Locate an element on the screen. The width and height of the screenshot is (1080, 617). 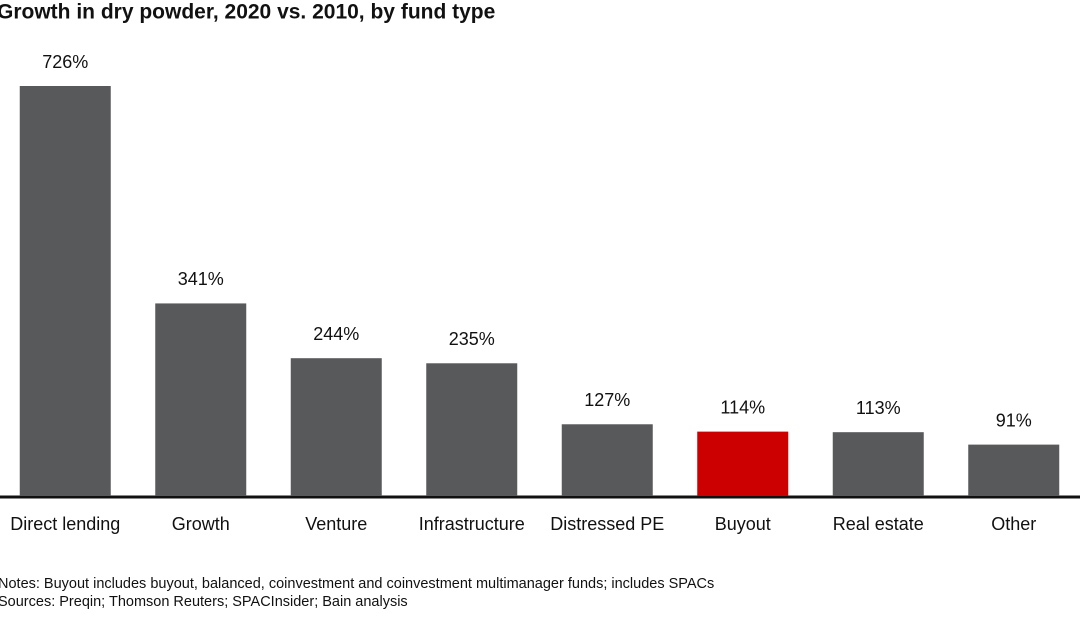
value-label: 341% is located at coordinates (201, 279).